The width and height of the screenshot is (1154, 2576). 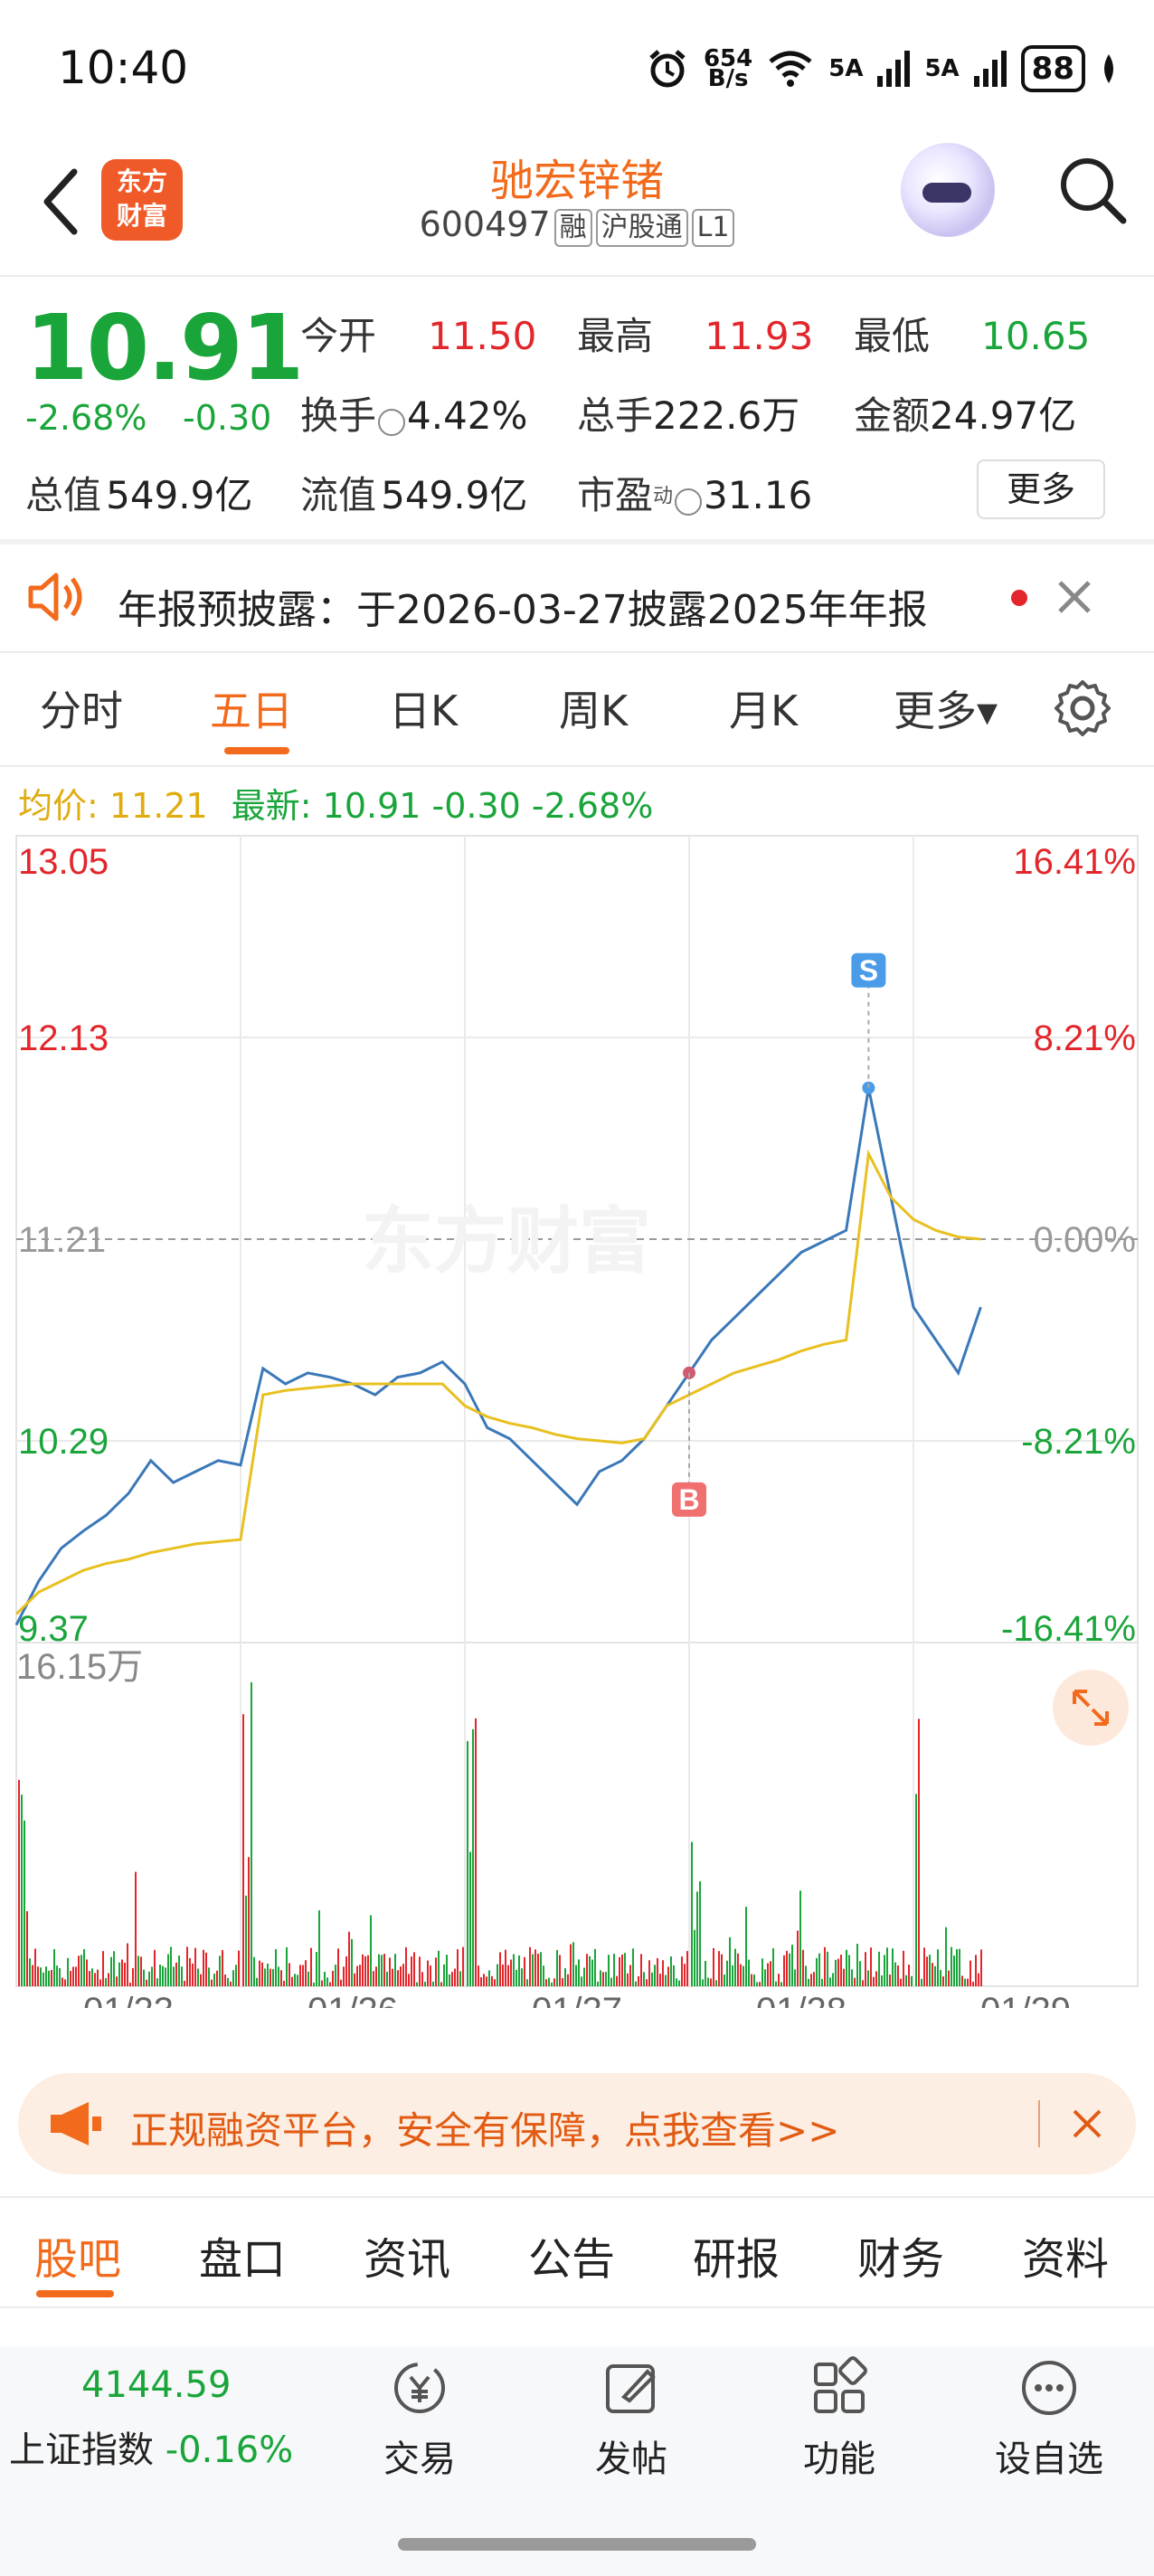 I want to click on tab-research: 研报, so click(x=736, y=2259).